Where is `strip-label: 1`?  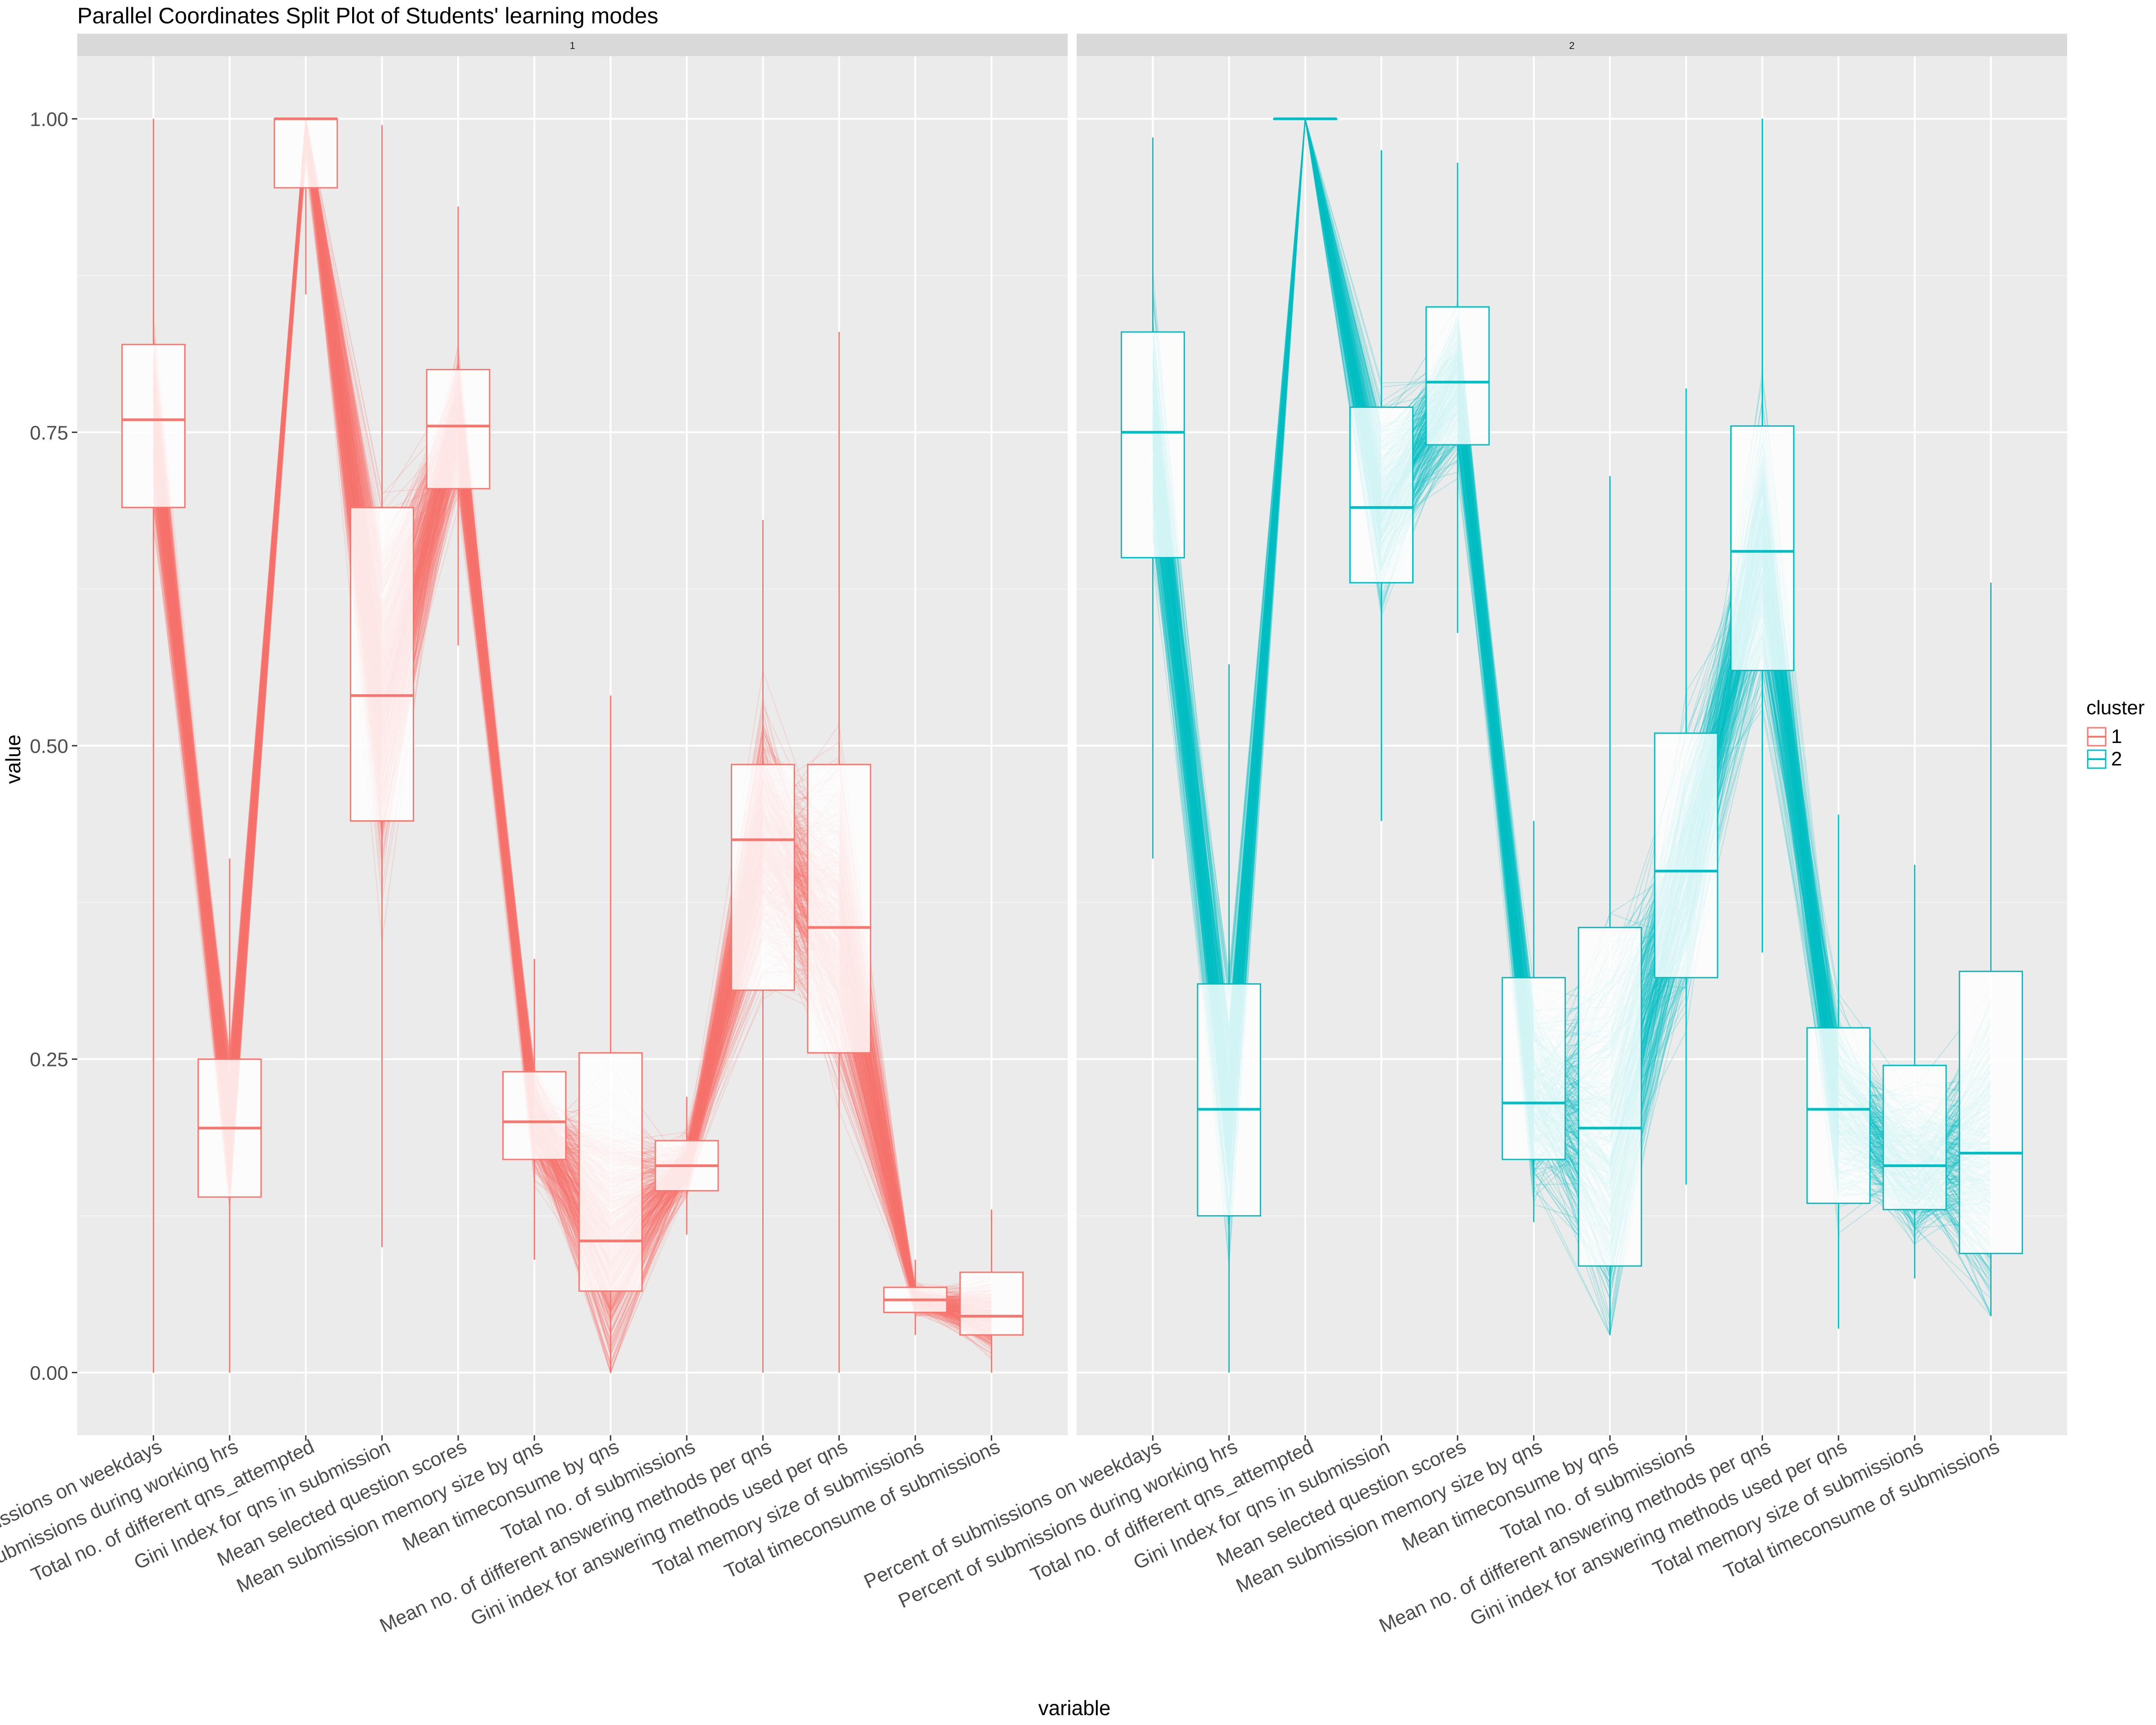
strip-label: 1 is located at coordinates (573, 45).